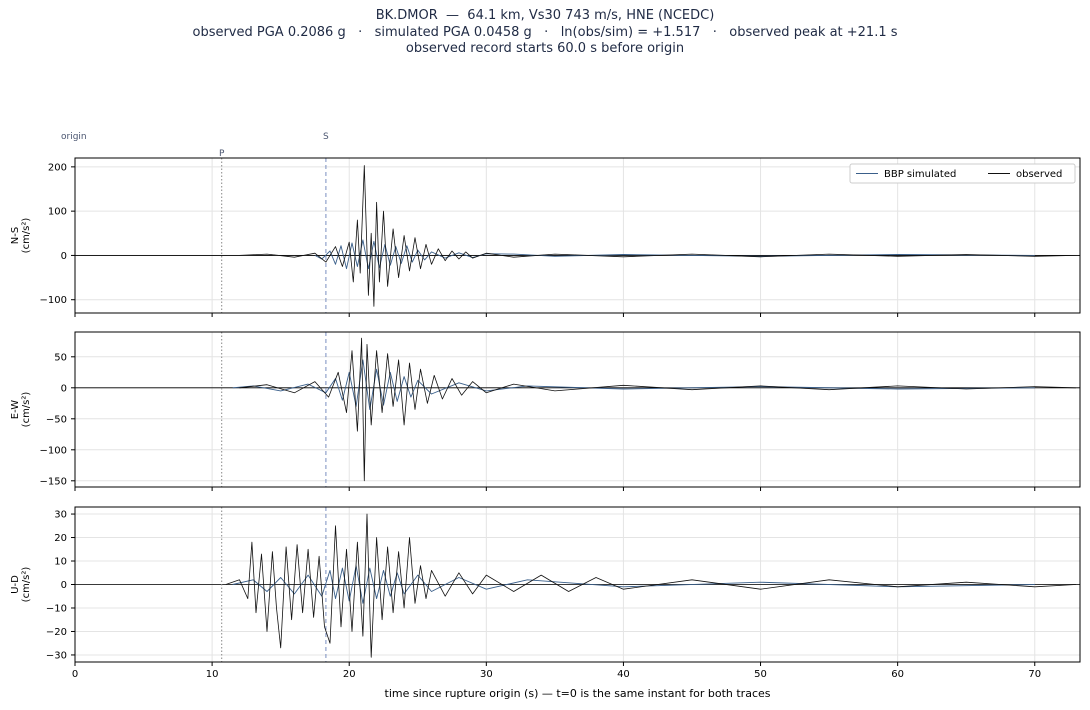 The width and height of the screenshot is (1090, 710). I want to click on marker-label-p: P, so click(222, 154).